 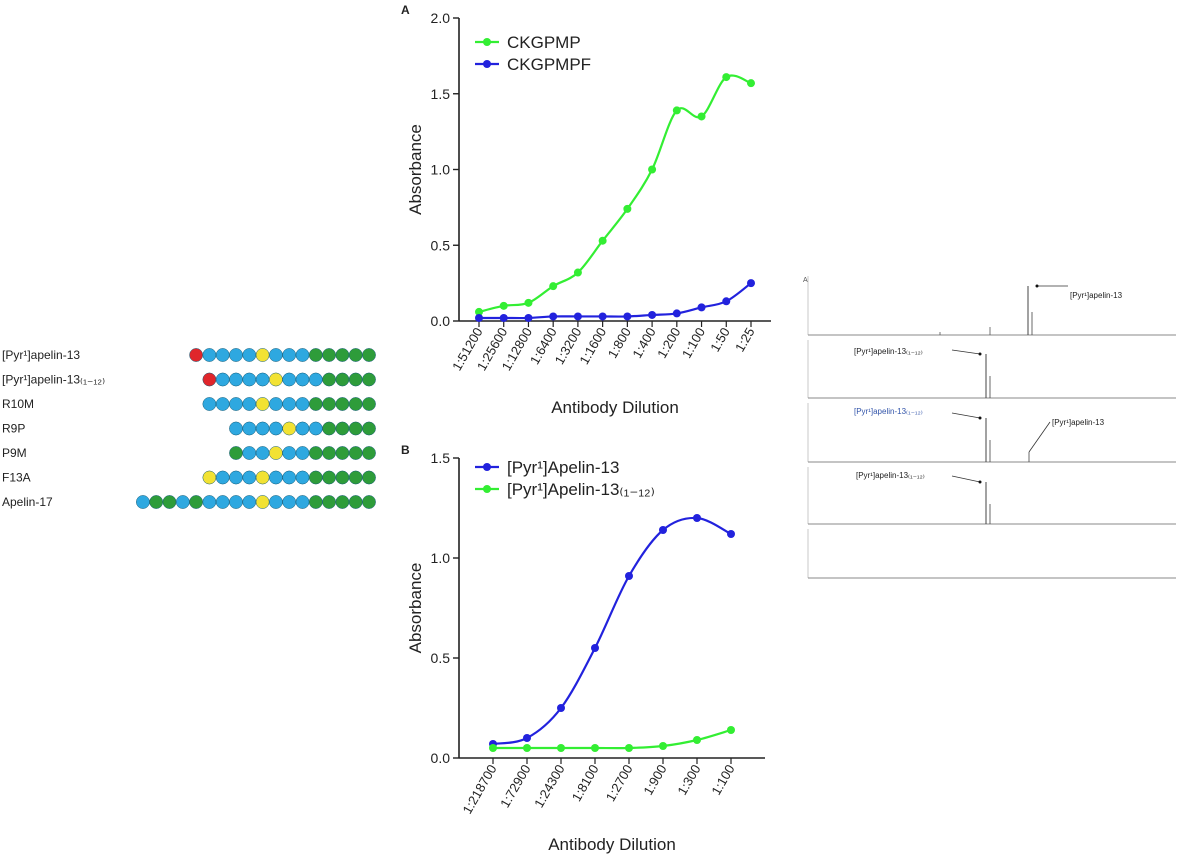 I want to click on y-tick-label: 2.0, so click(x=441, y=18).